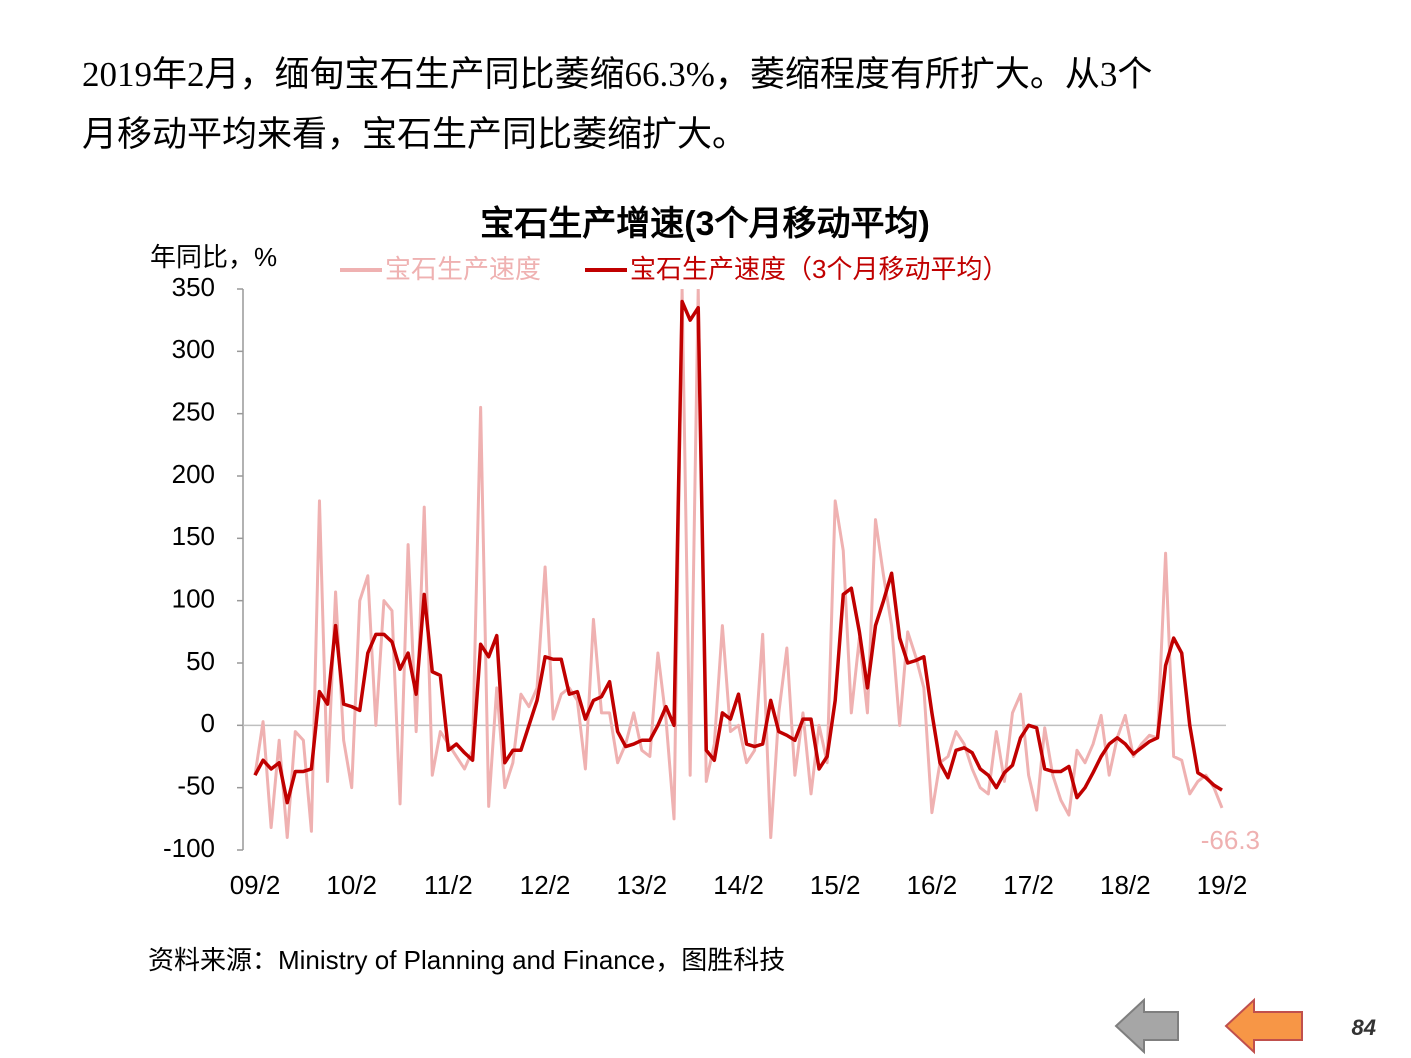 This screenshot has width=1411, height=1058. Describe the element at coordinates (819, 269) in the screenshot. I see `legend-label: 宝石生产速度（3个月移动平均）` at that location.